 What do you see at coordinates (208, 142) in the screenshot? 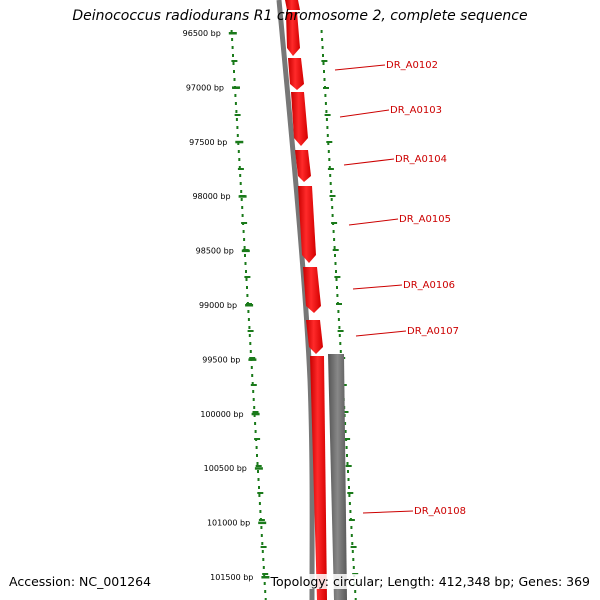
I see `ruler-label: 97500 bp` at bounding box center [208, 142].